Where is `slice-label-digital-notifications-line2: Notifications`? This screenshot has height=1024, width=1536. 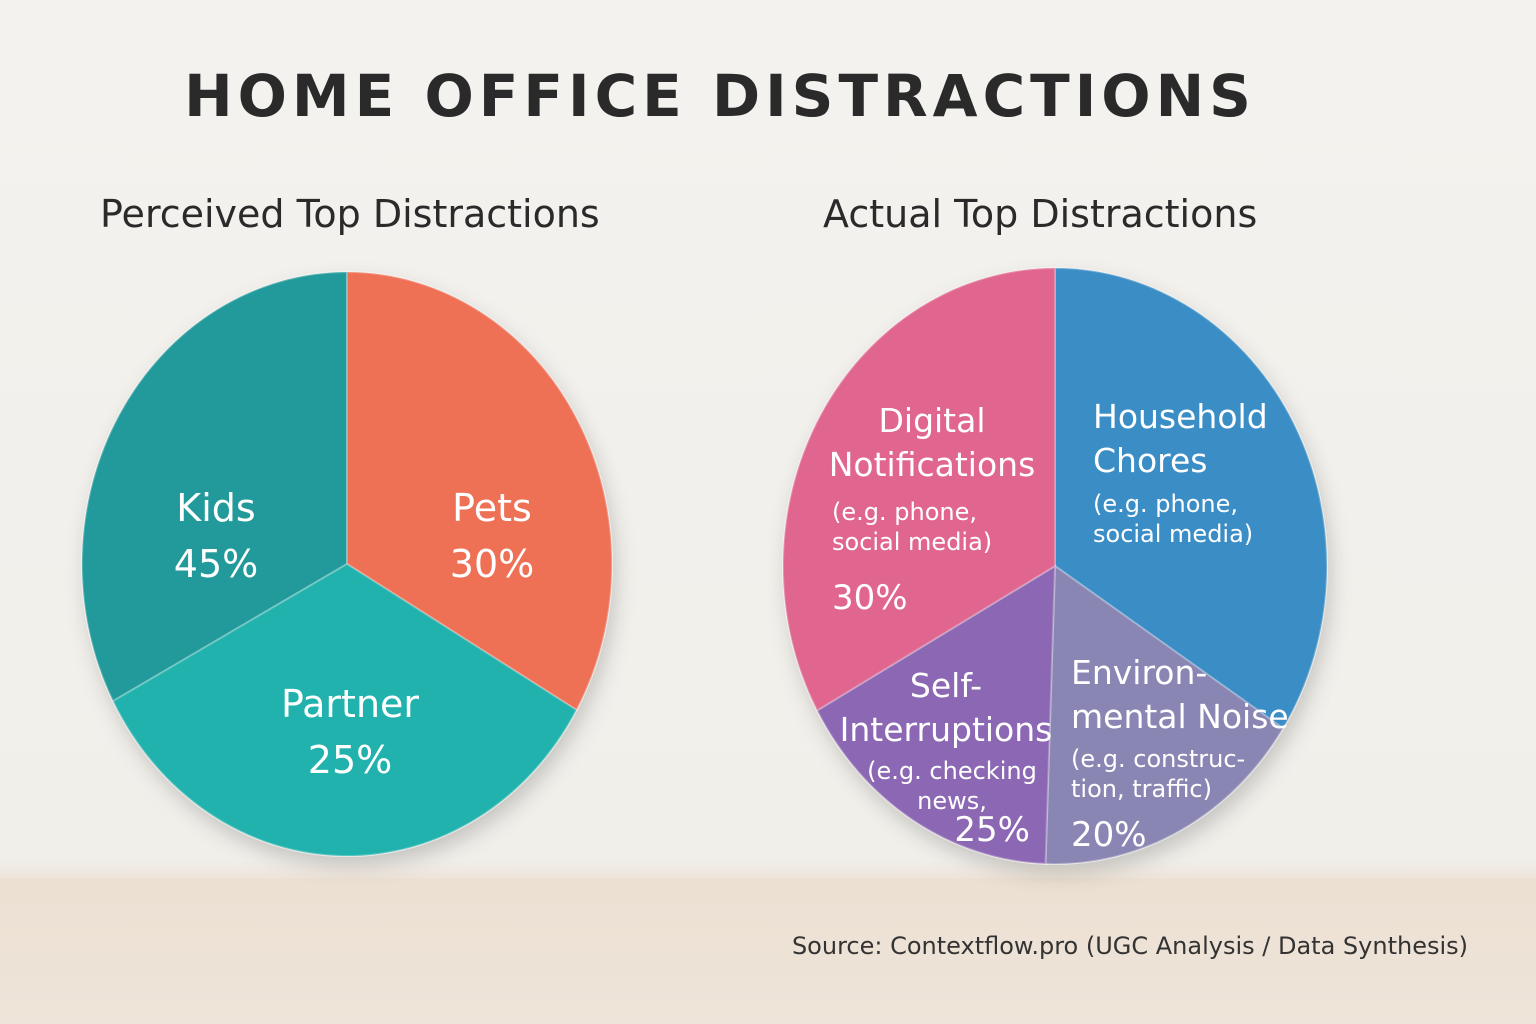 slice-label-digital-notifications-line2: Notifications is located at coordinates (932, 464).